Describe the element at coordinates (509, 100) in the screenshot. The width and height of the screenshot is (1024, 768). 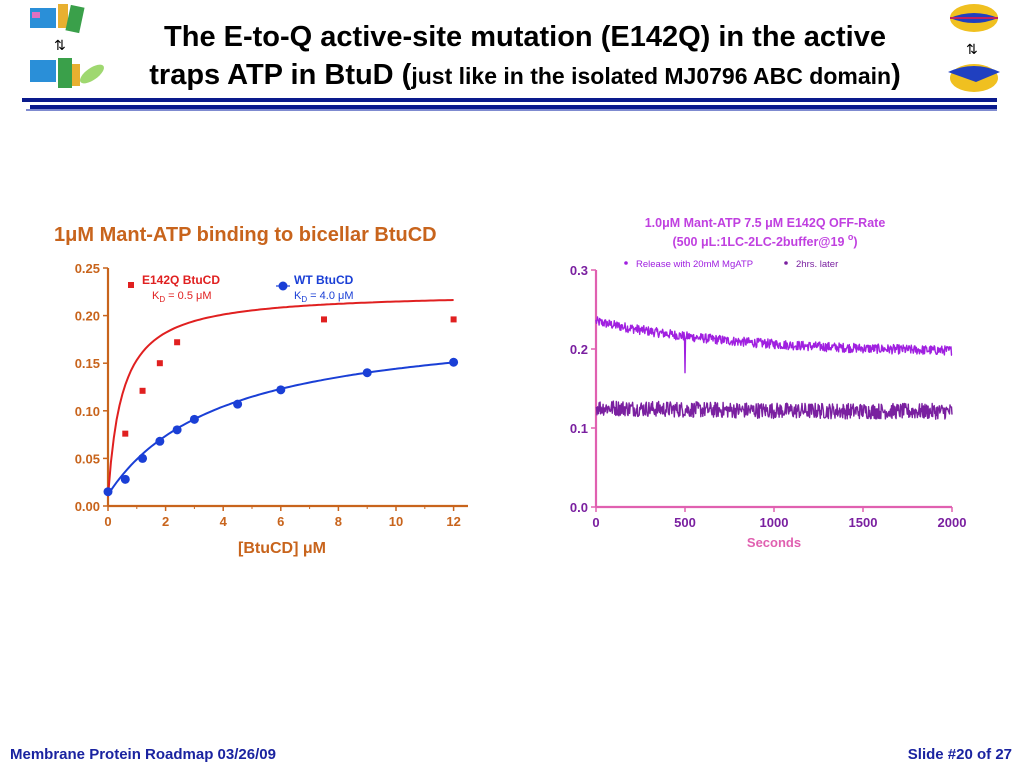
I see `header-rule-top` at that location.